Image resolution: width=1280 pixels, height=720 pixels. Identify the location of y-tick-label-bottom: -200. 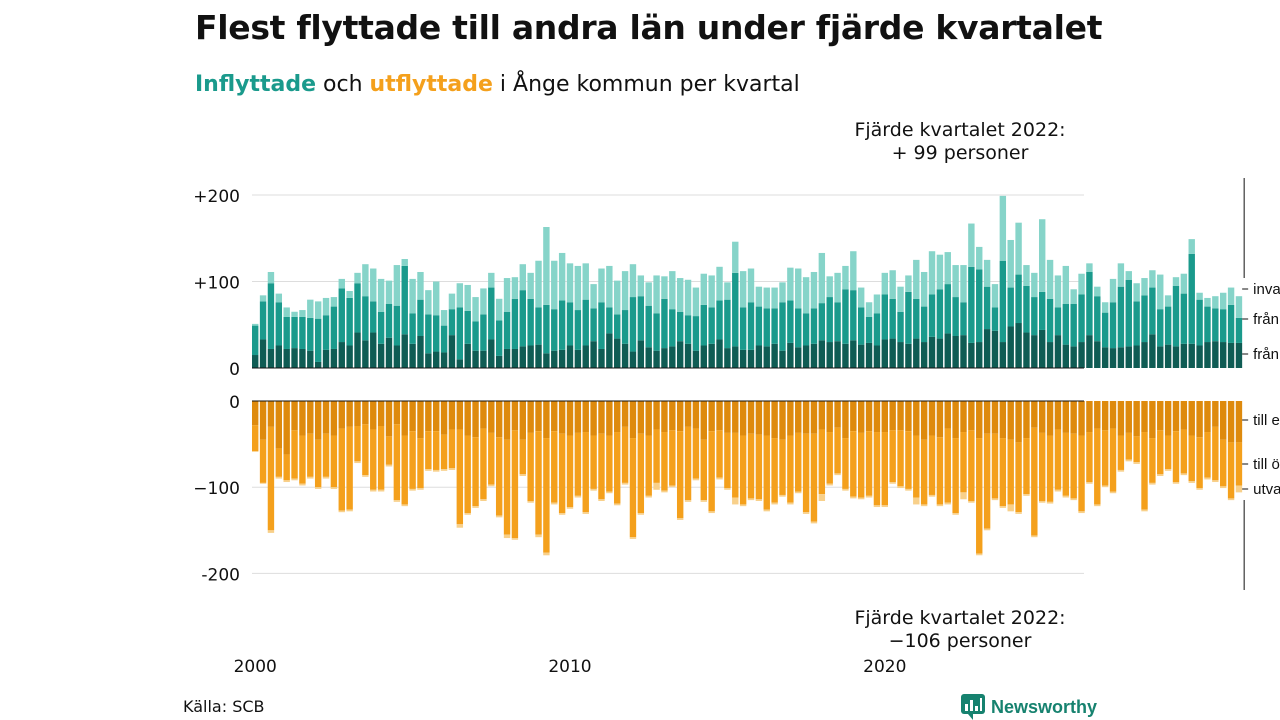
(220, 575).